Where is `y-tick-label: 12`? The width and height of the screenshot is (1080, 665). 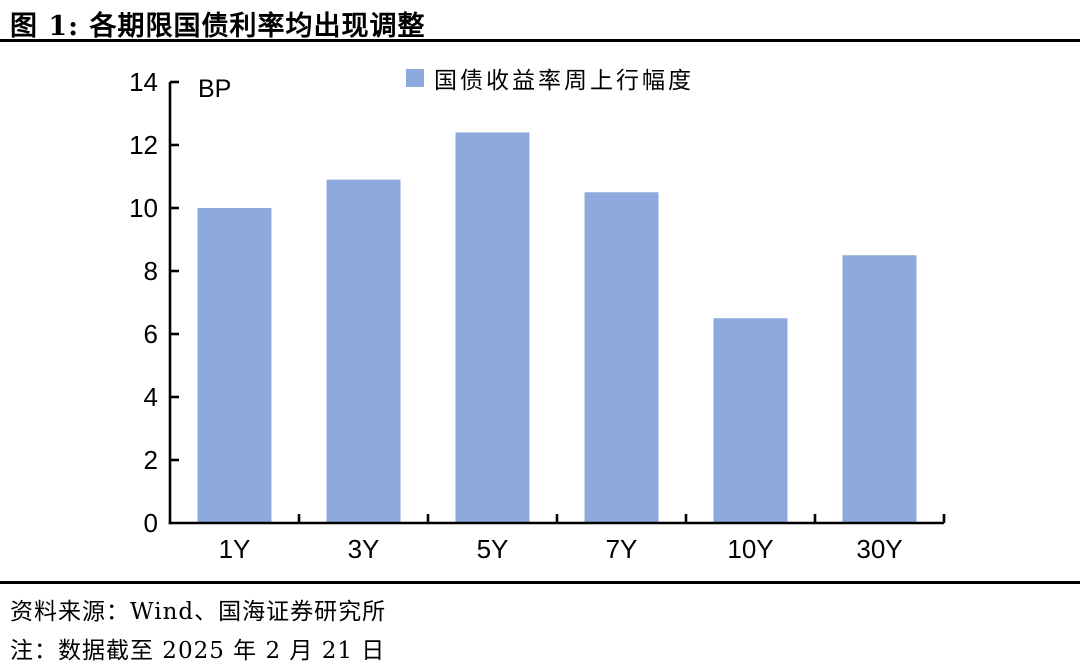
y-tick-label: 12 is located at coordinates (143, 145).